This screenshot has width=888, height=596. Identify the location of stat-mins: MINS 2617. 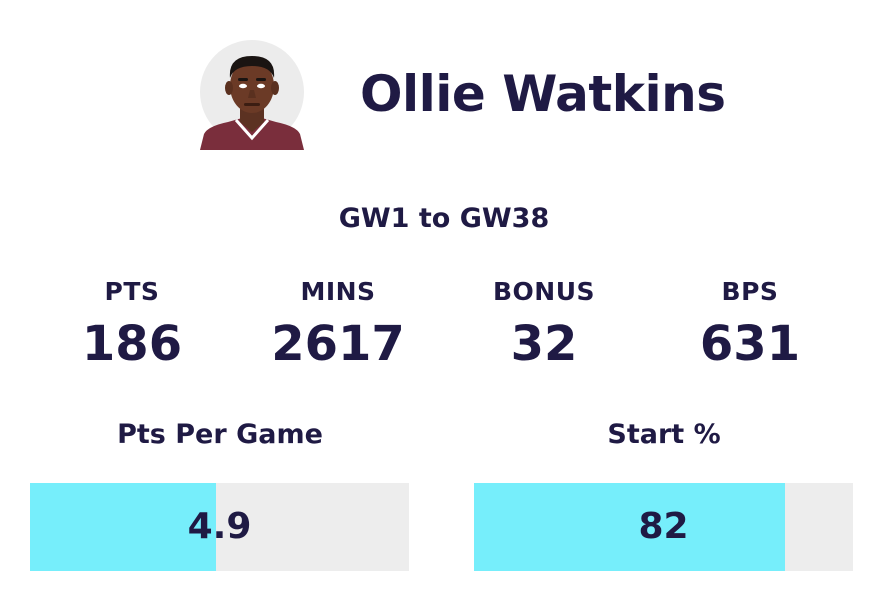
(338, 325).